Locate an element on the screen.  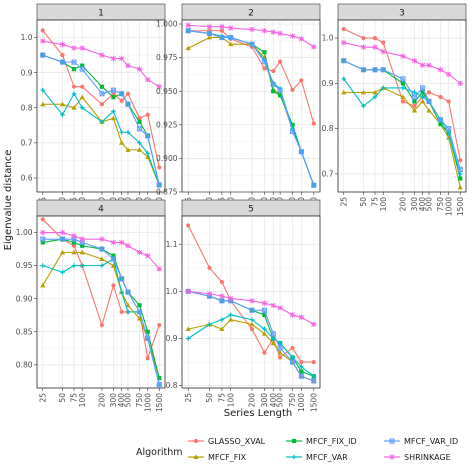
y-axis-title: Eigenvalue distance is located at coordinates (8, 200).